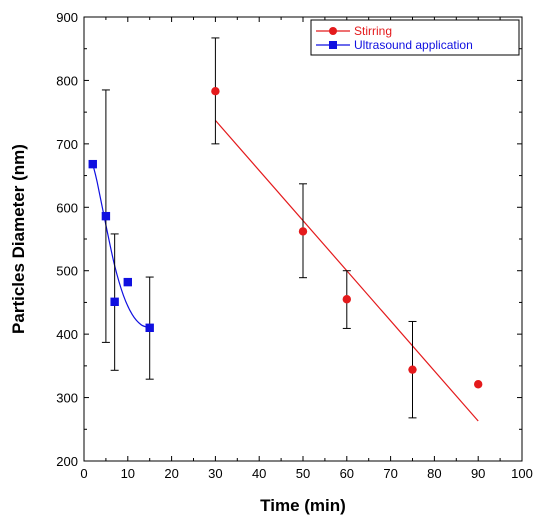 The height and width of the screenshot is (530, 550). What do you see at coordinates (67, 207) in the screenshot?
I see `y-tick-label: 600` at bounding box center [67, 207].